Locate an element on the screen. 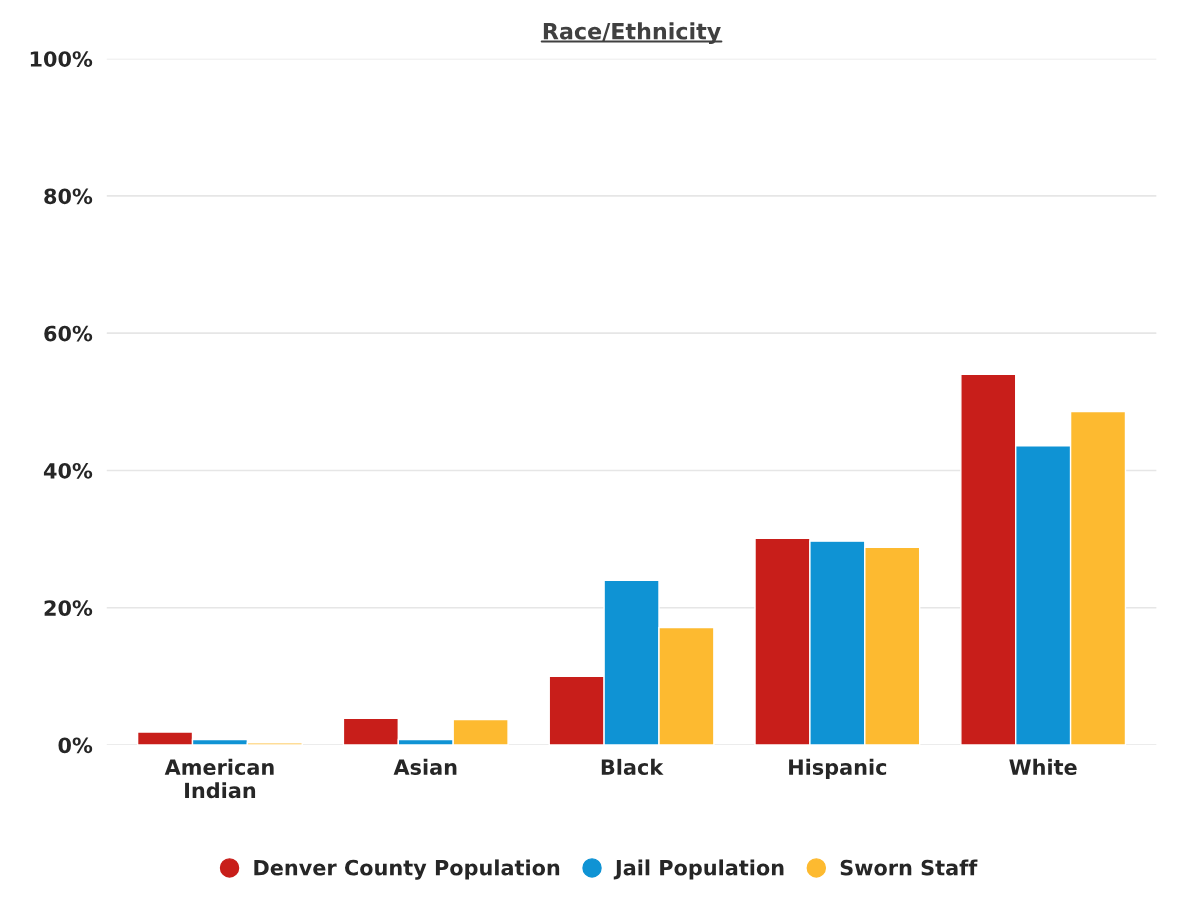 The width and height of the screenshot is (1186, 903). y-tick-label: 100% is located at coordinates (61, 59).